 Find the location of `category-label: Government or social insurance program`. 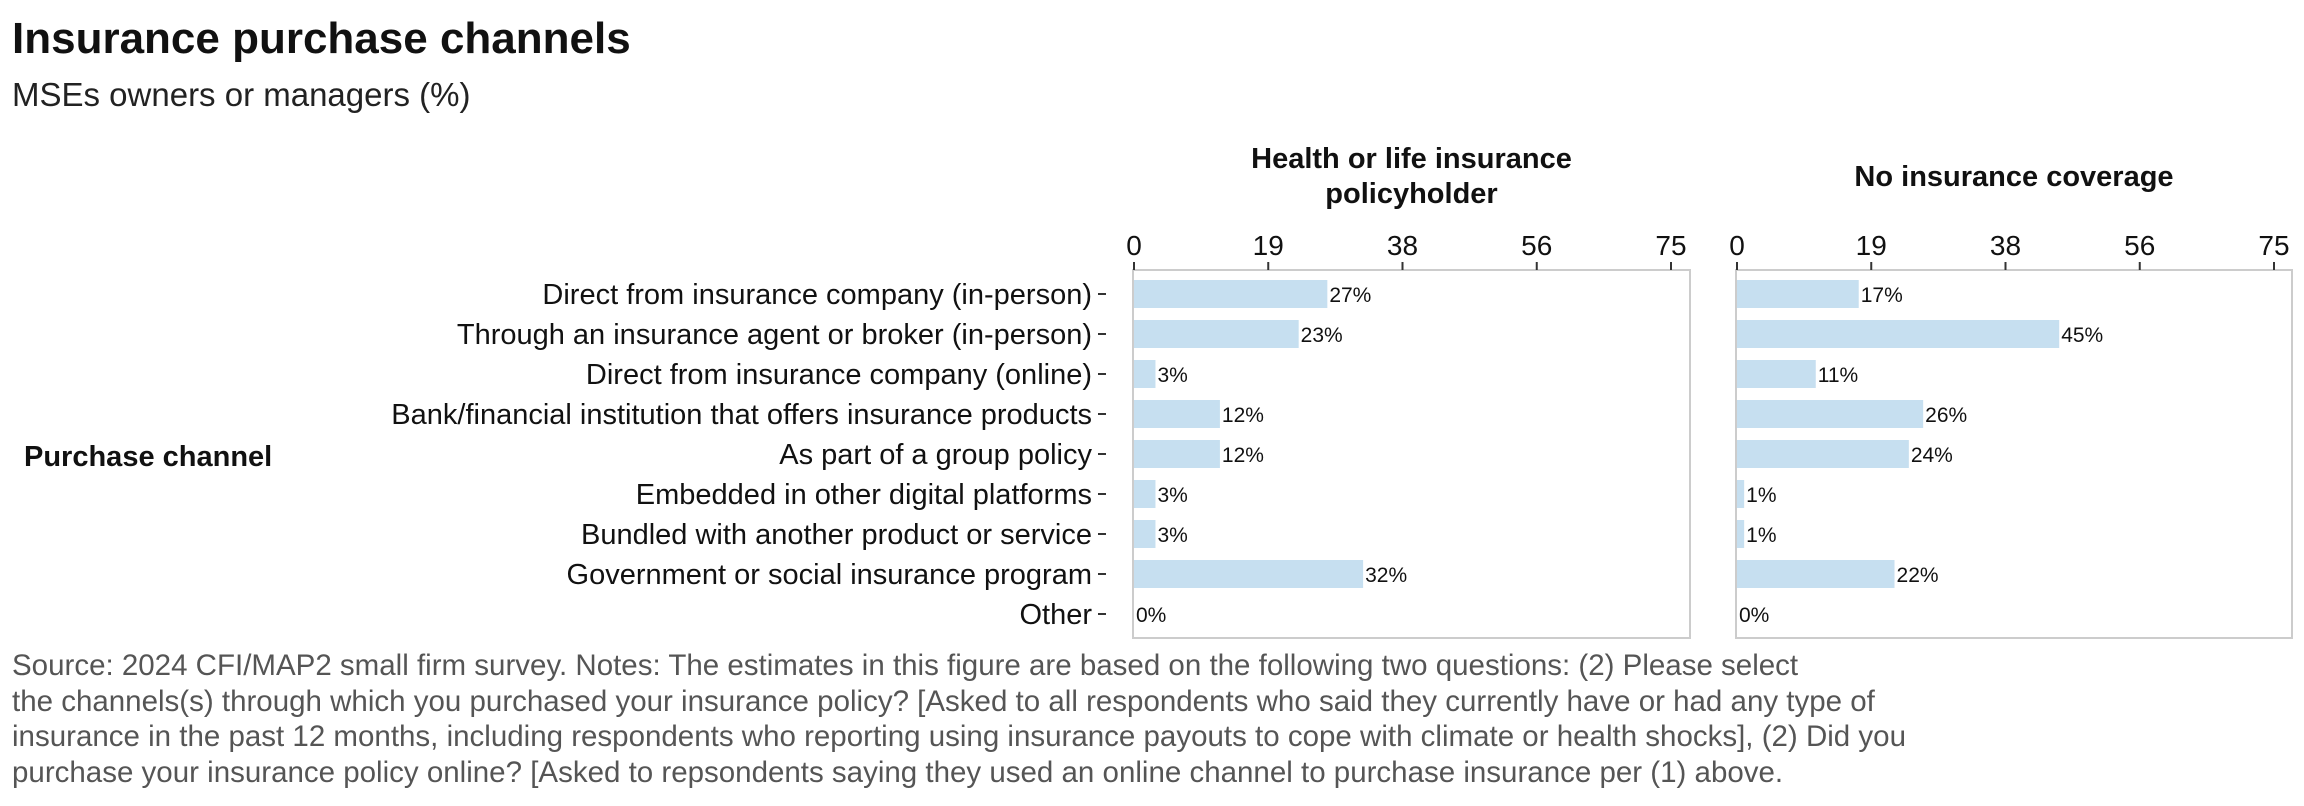

category-label: Government or social insurance program is located at coordinates (829, 575).